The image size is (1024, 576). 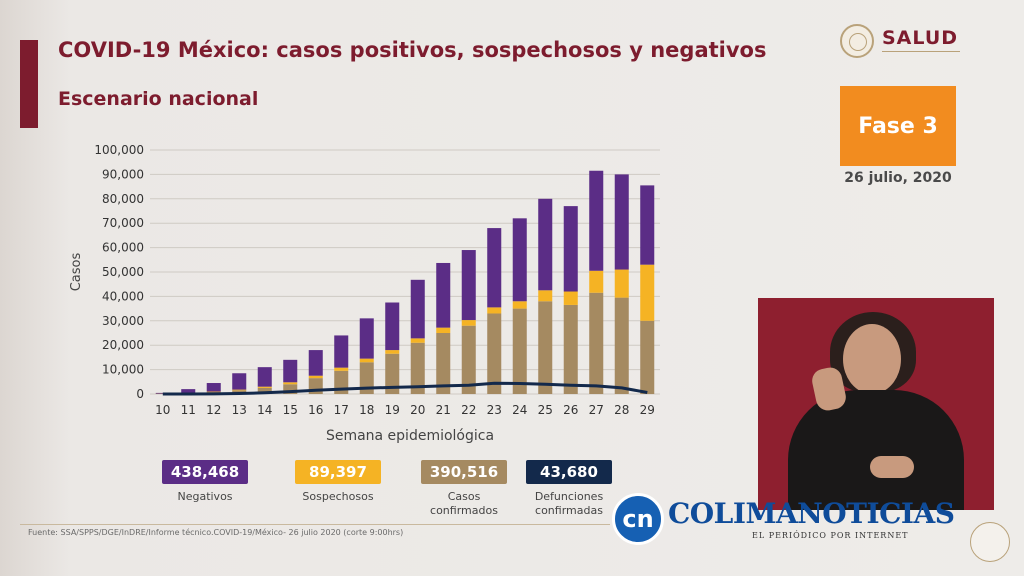 I want to click on summary-confirmados-label: Casos confirmados, so click(x=464, y=503).